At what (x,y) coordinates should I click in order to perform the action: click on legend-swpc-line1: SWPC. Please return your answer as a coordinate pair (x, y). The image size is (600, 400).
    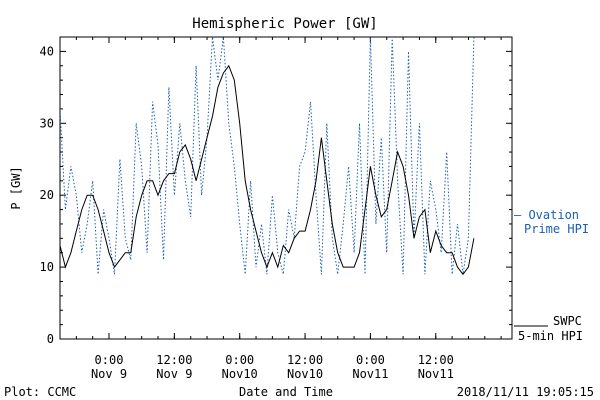
    Looking at the image, I should click on (567, 321).